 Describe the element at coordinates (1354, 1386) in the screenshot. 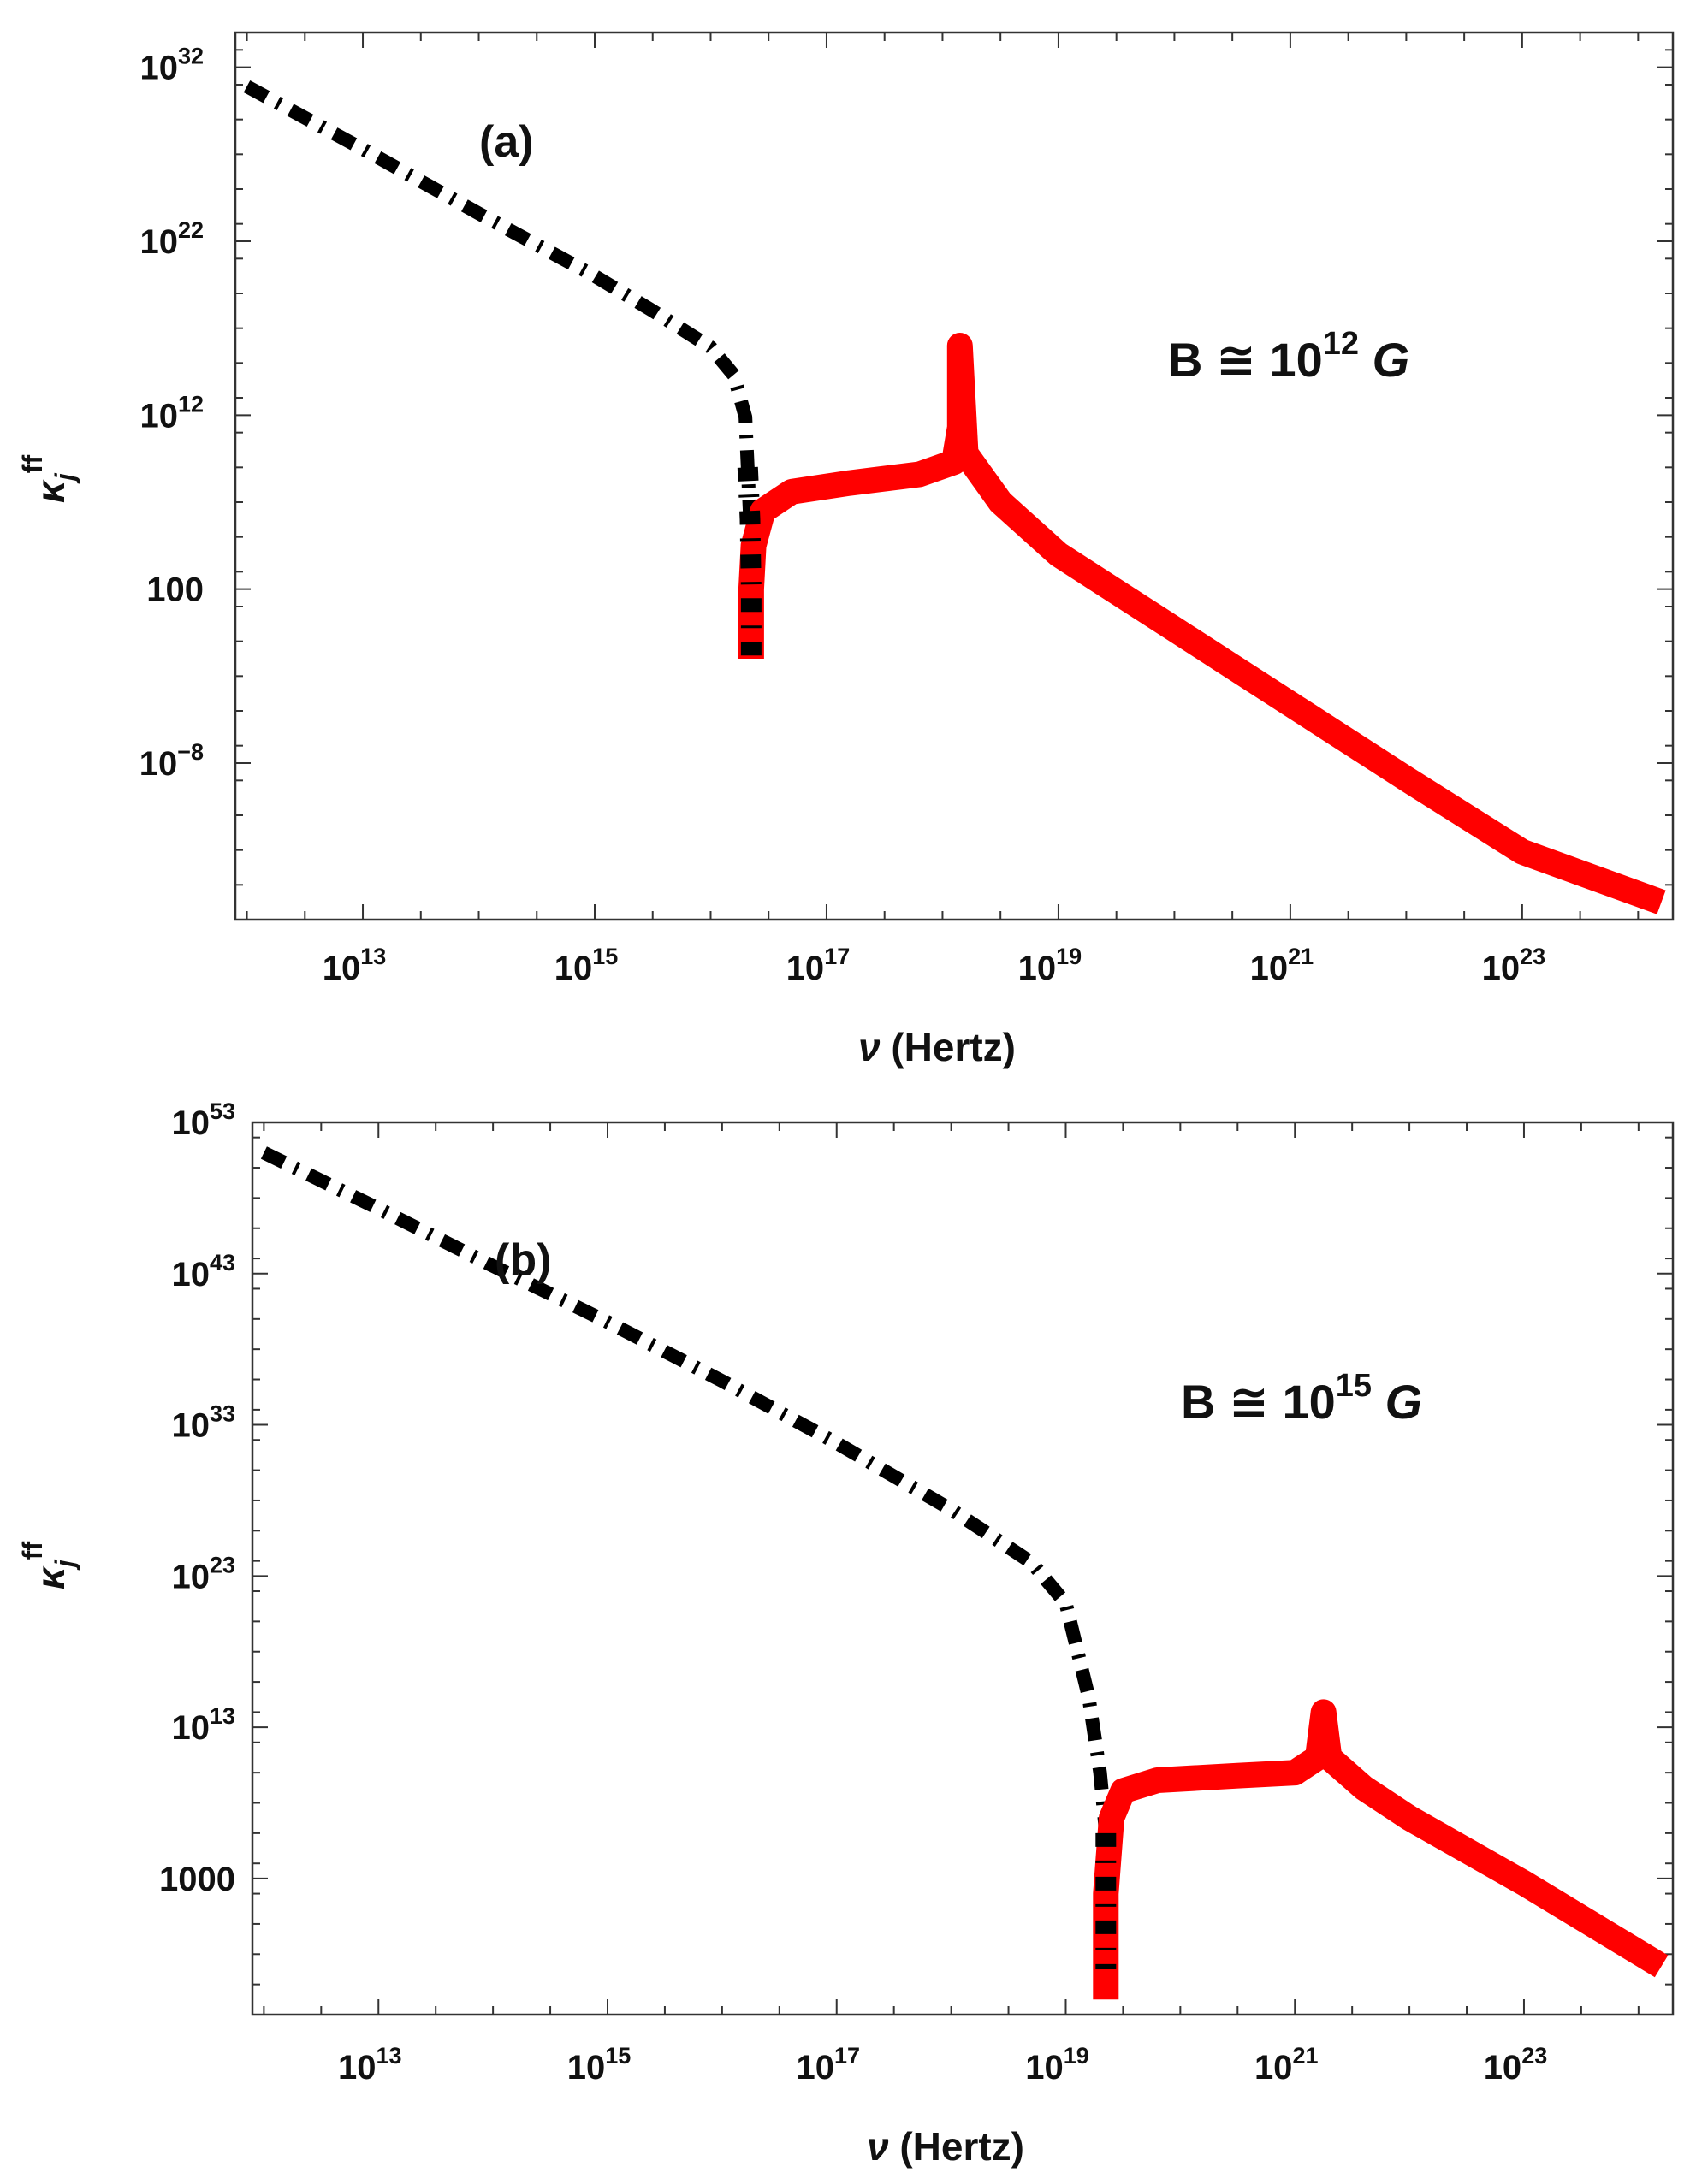

I see `field-annotation-exponent: 15` at that location.